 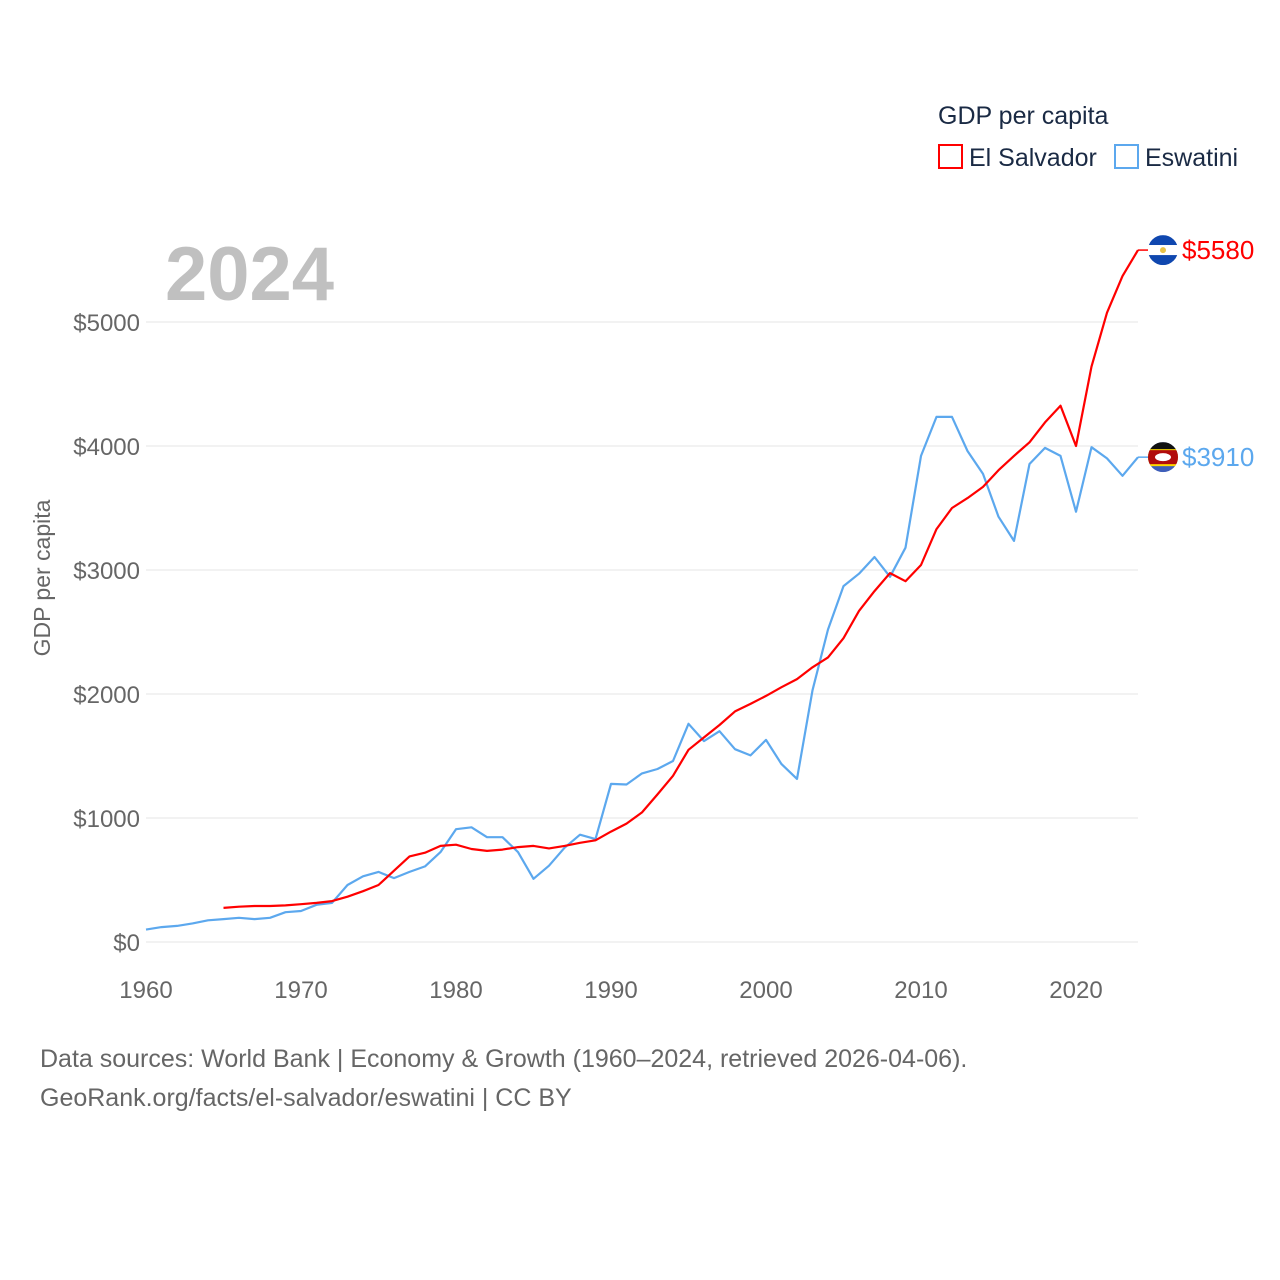 I want to click on legend-item-el-salvador: El Salvador, so click(x=1017, y=158).